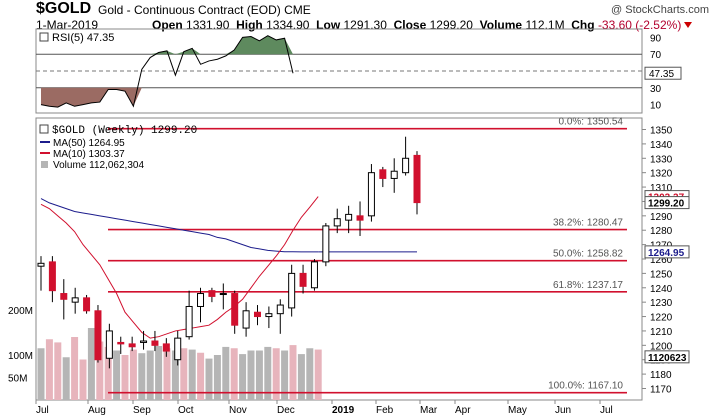  What do you see at coordinates (204, 10) in the screenshot?
I see `instrument-name: Gold - Continuous Contract (EOD) CME` at bounding box center [204, 10].